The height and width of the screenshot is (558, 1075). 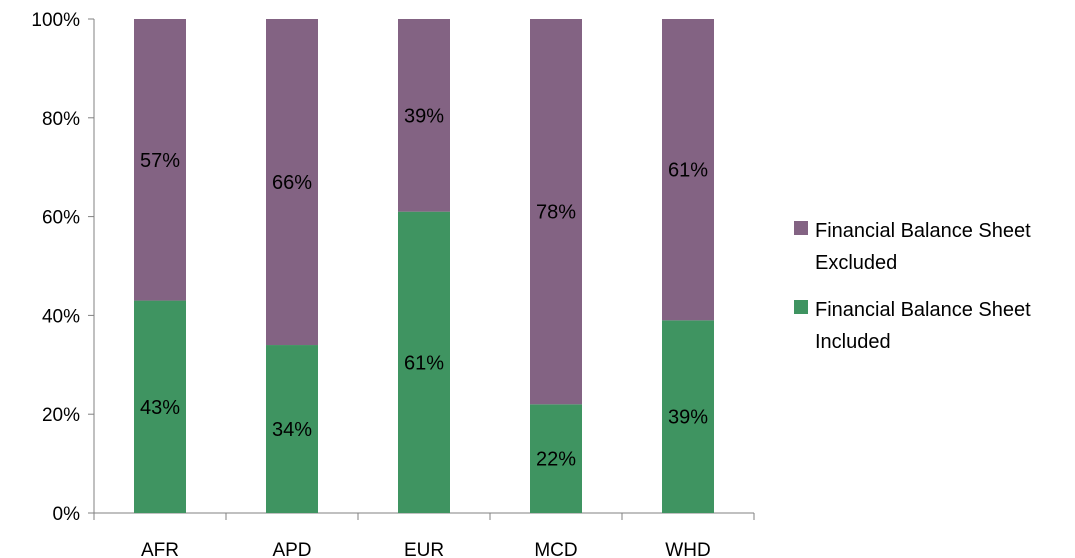 I want to click on data-label: 22%, so click(x=556, y=460).